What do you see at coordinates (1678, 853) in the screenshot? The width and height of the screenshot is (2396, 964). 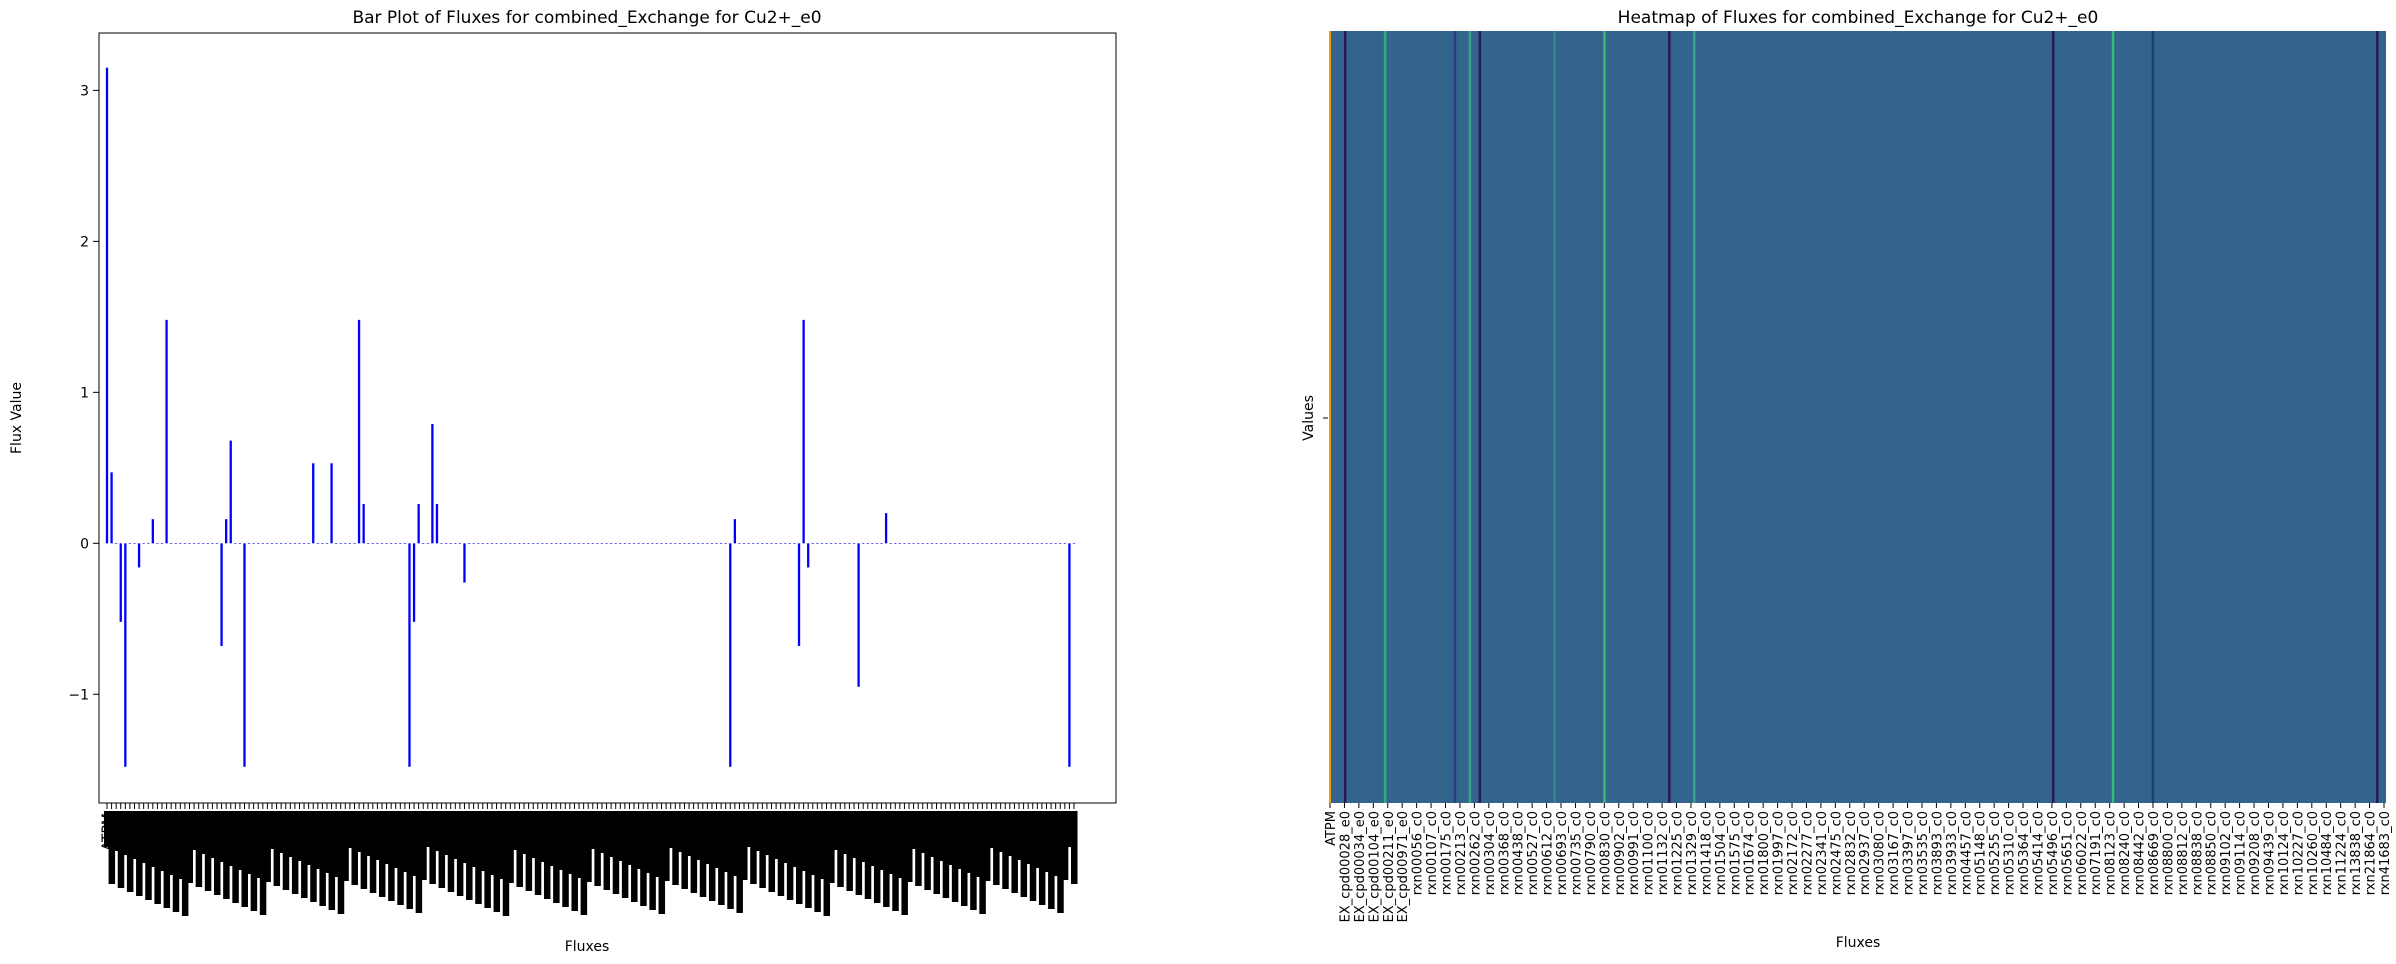 I see `heatmap-x-tick-label: rxn01225_c0` at bounding box center [1678, 853].